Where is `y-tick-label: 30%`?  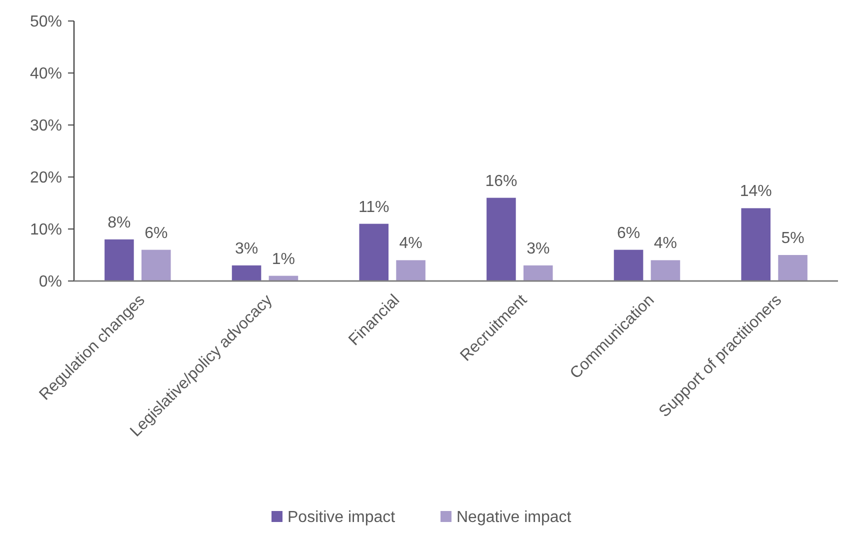 y-tick-label: 30% is located at coordinates (46, 126).